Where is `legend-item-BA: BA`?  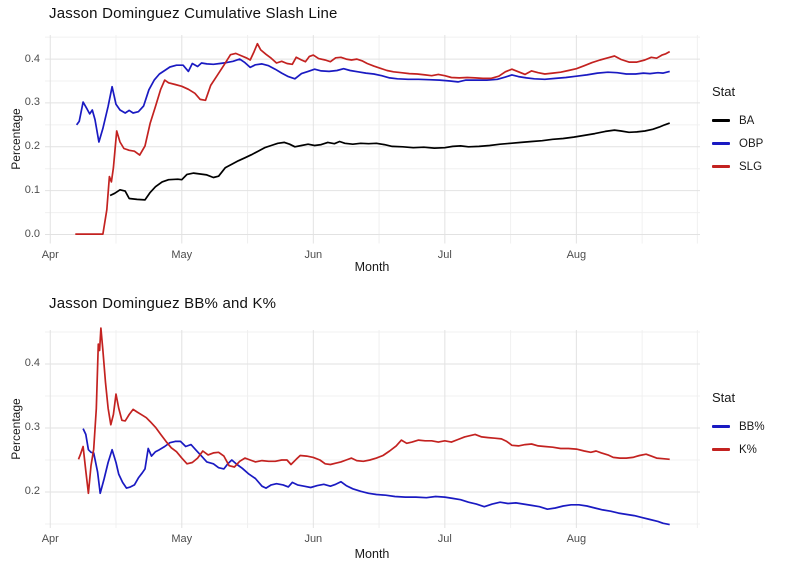
legend-item-BA: BA is located at coordinates (751, 120).